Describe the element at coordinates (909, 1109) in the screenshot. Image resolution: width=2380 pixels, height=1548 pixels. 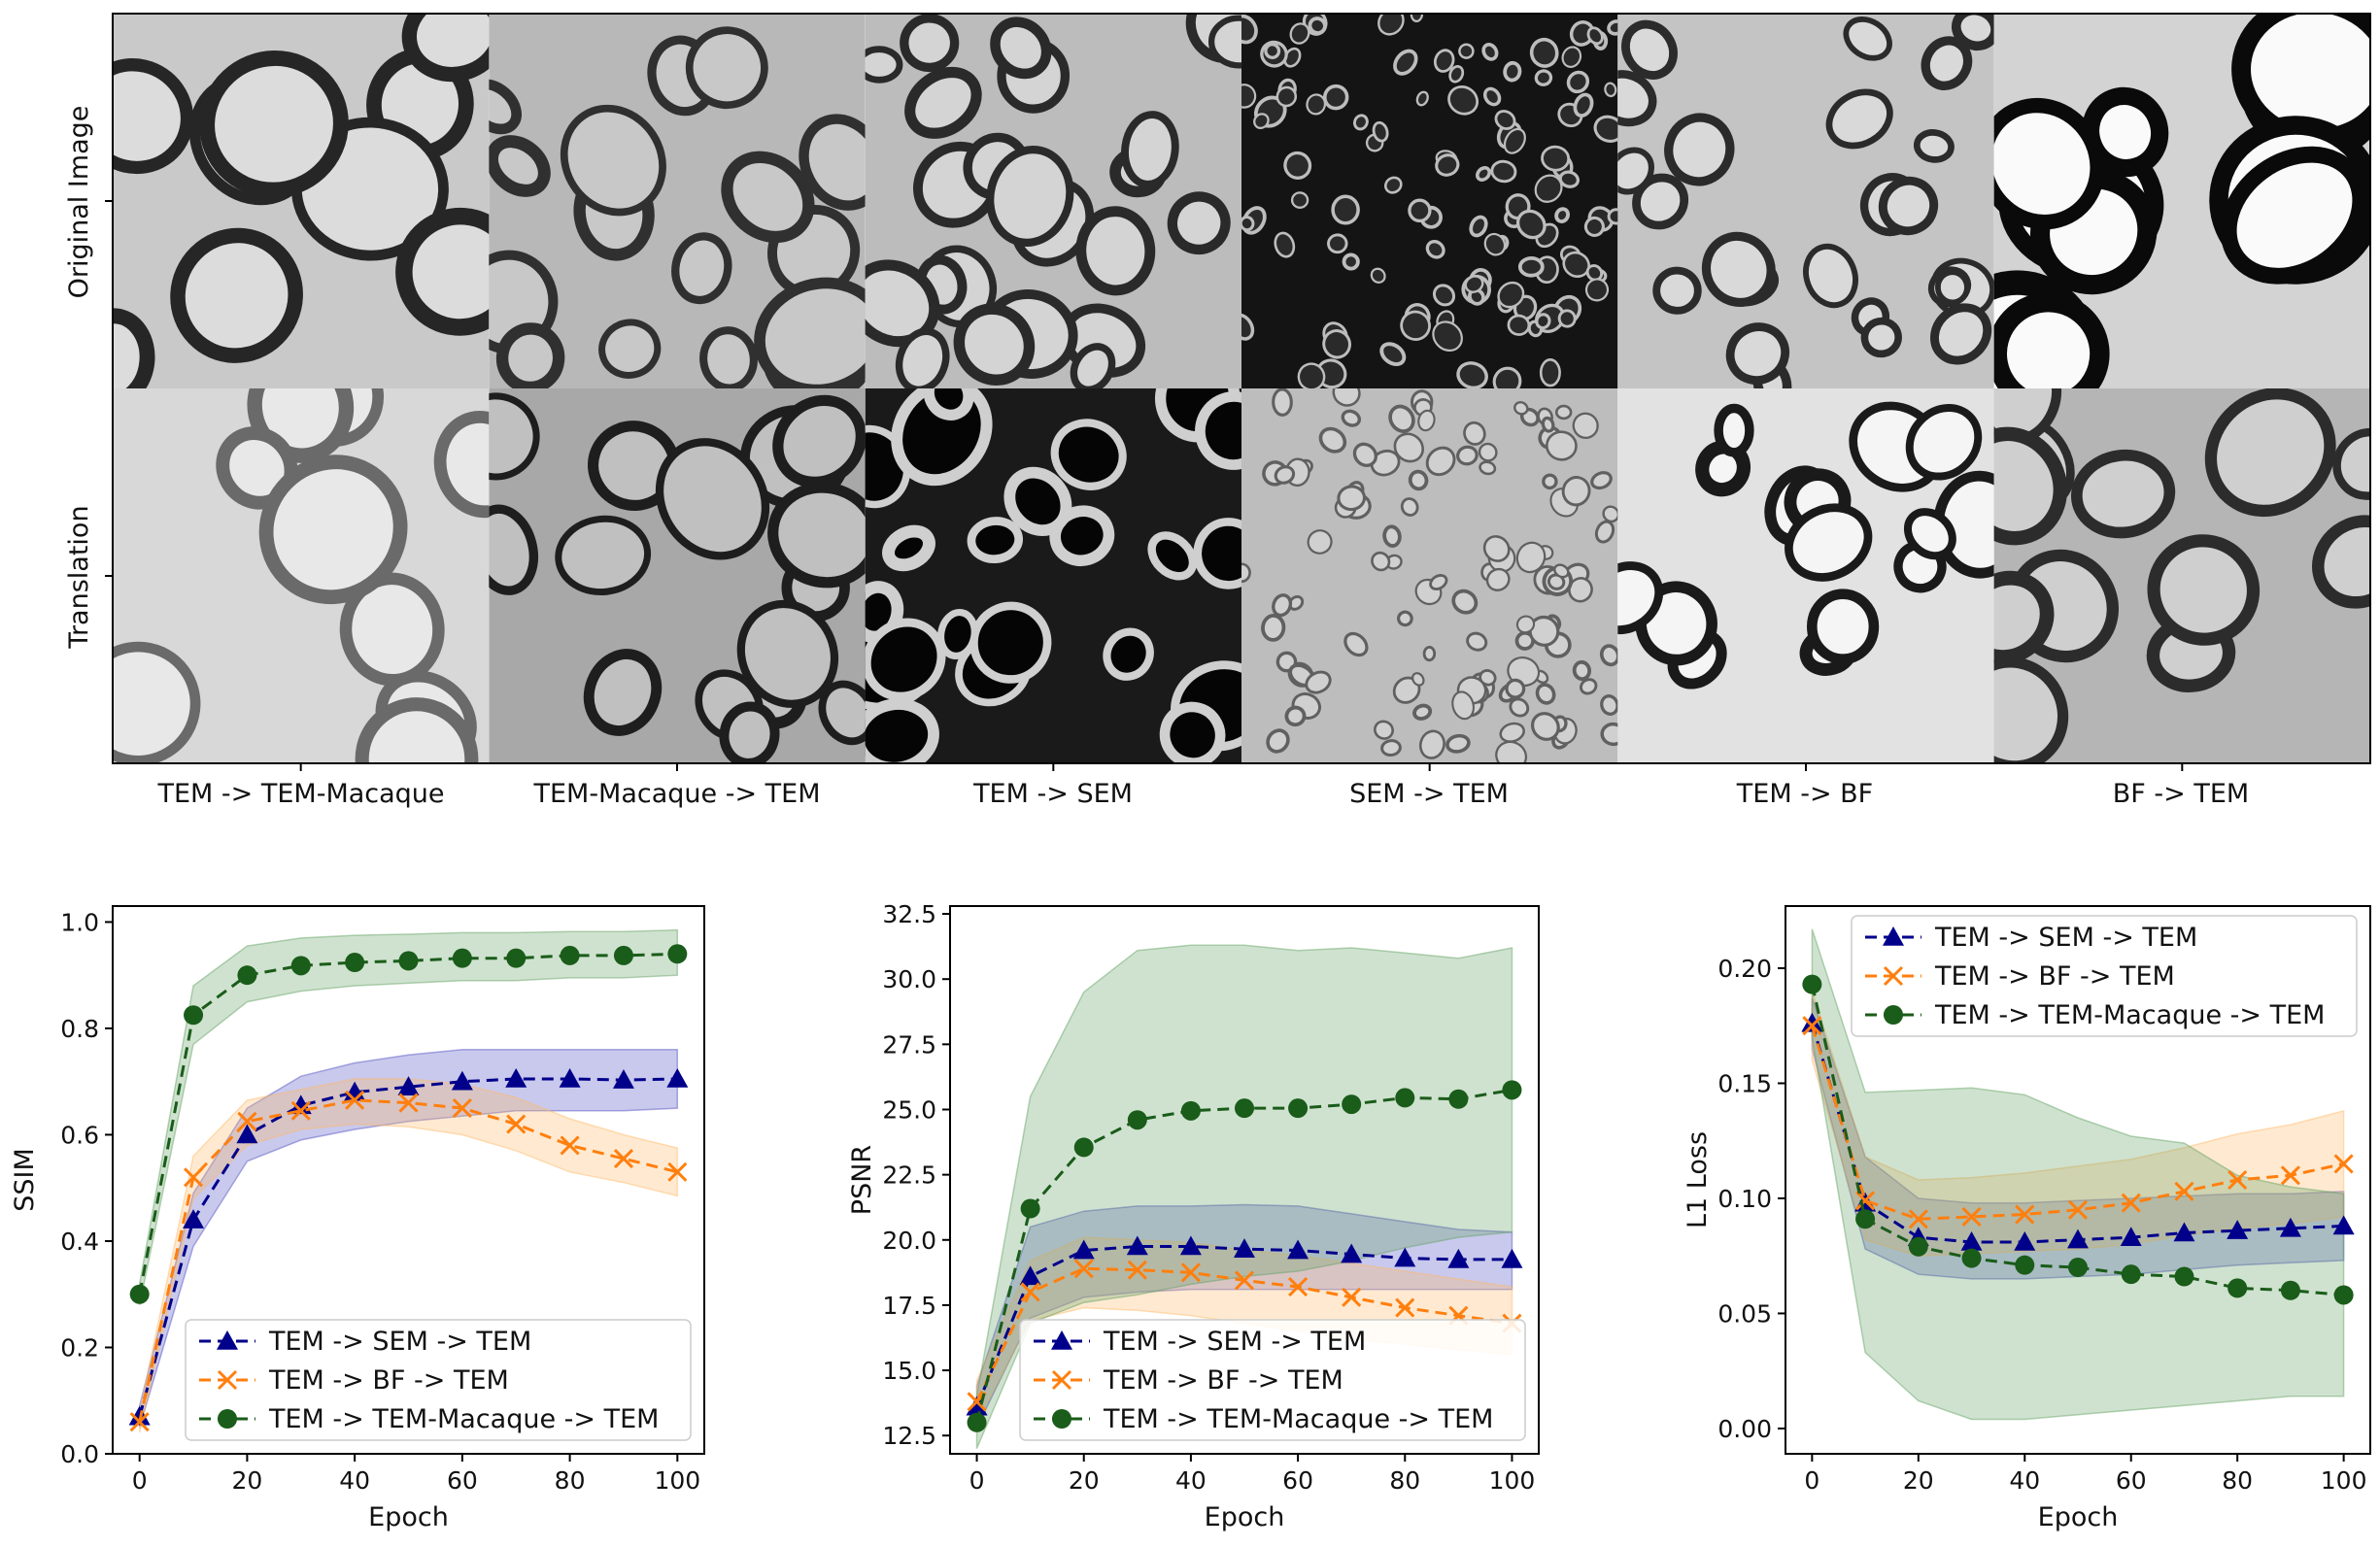
I see `y-tick-label: 25.0` at that location.